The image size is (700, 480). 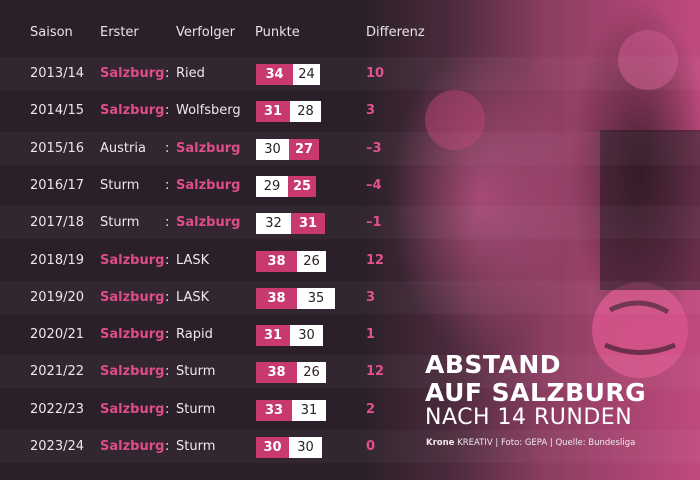 What do you see at coordinates (395, 32) in the screenshot?
I see `header-difference: Differenz` at bounding box center [395, 32].